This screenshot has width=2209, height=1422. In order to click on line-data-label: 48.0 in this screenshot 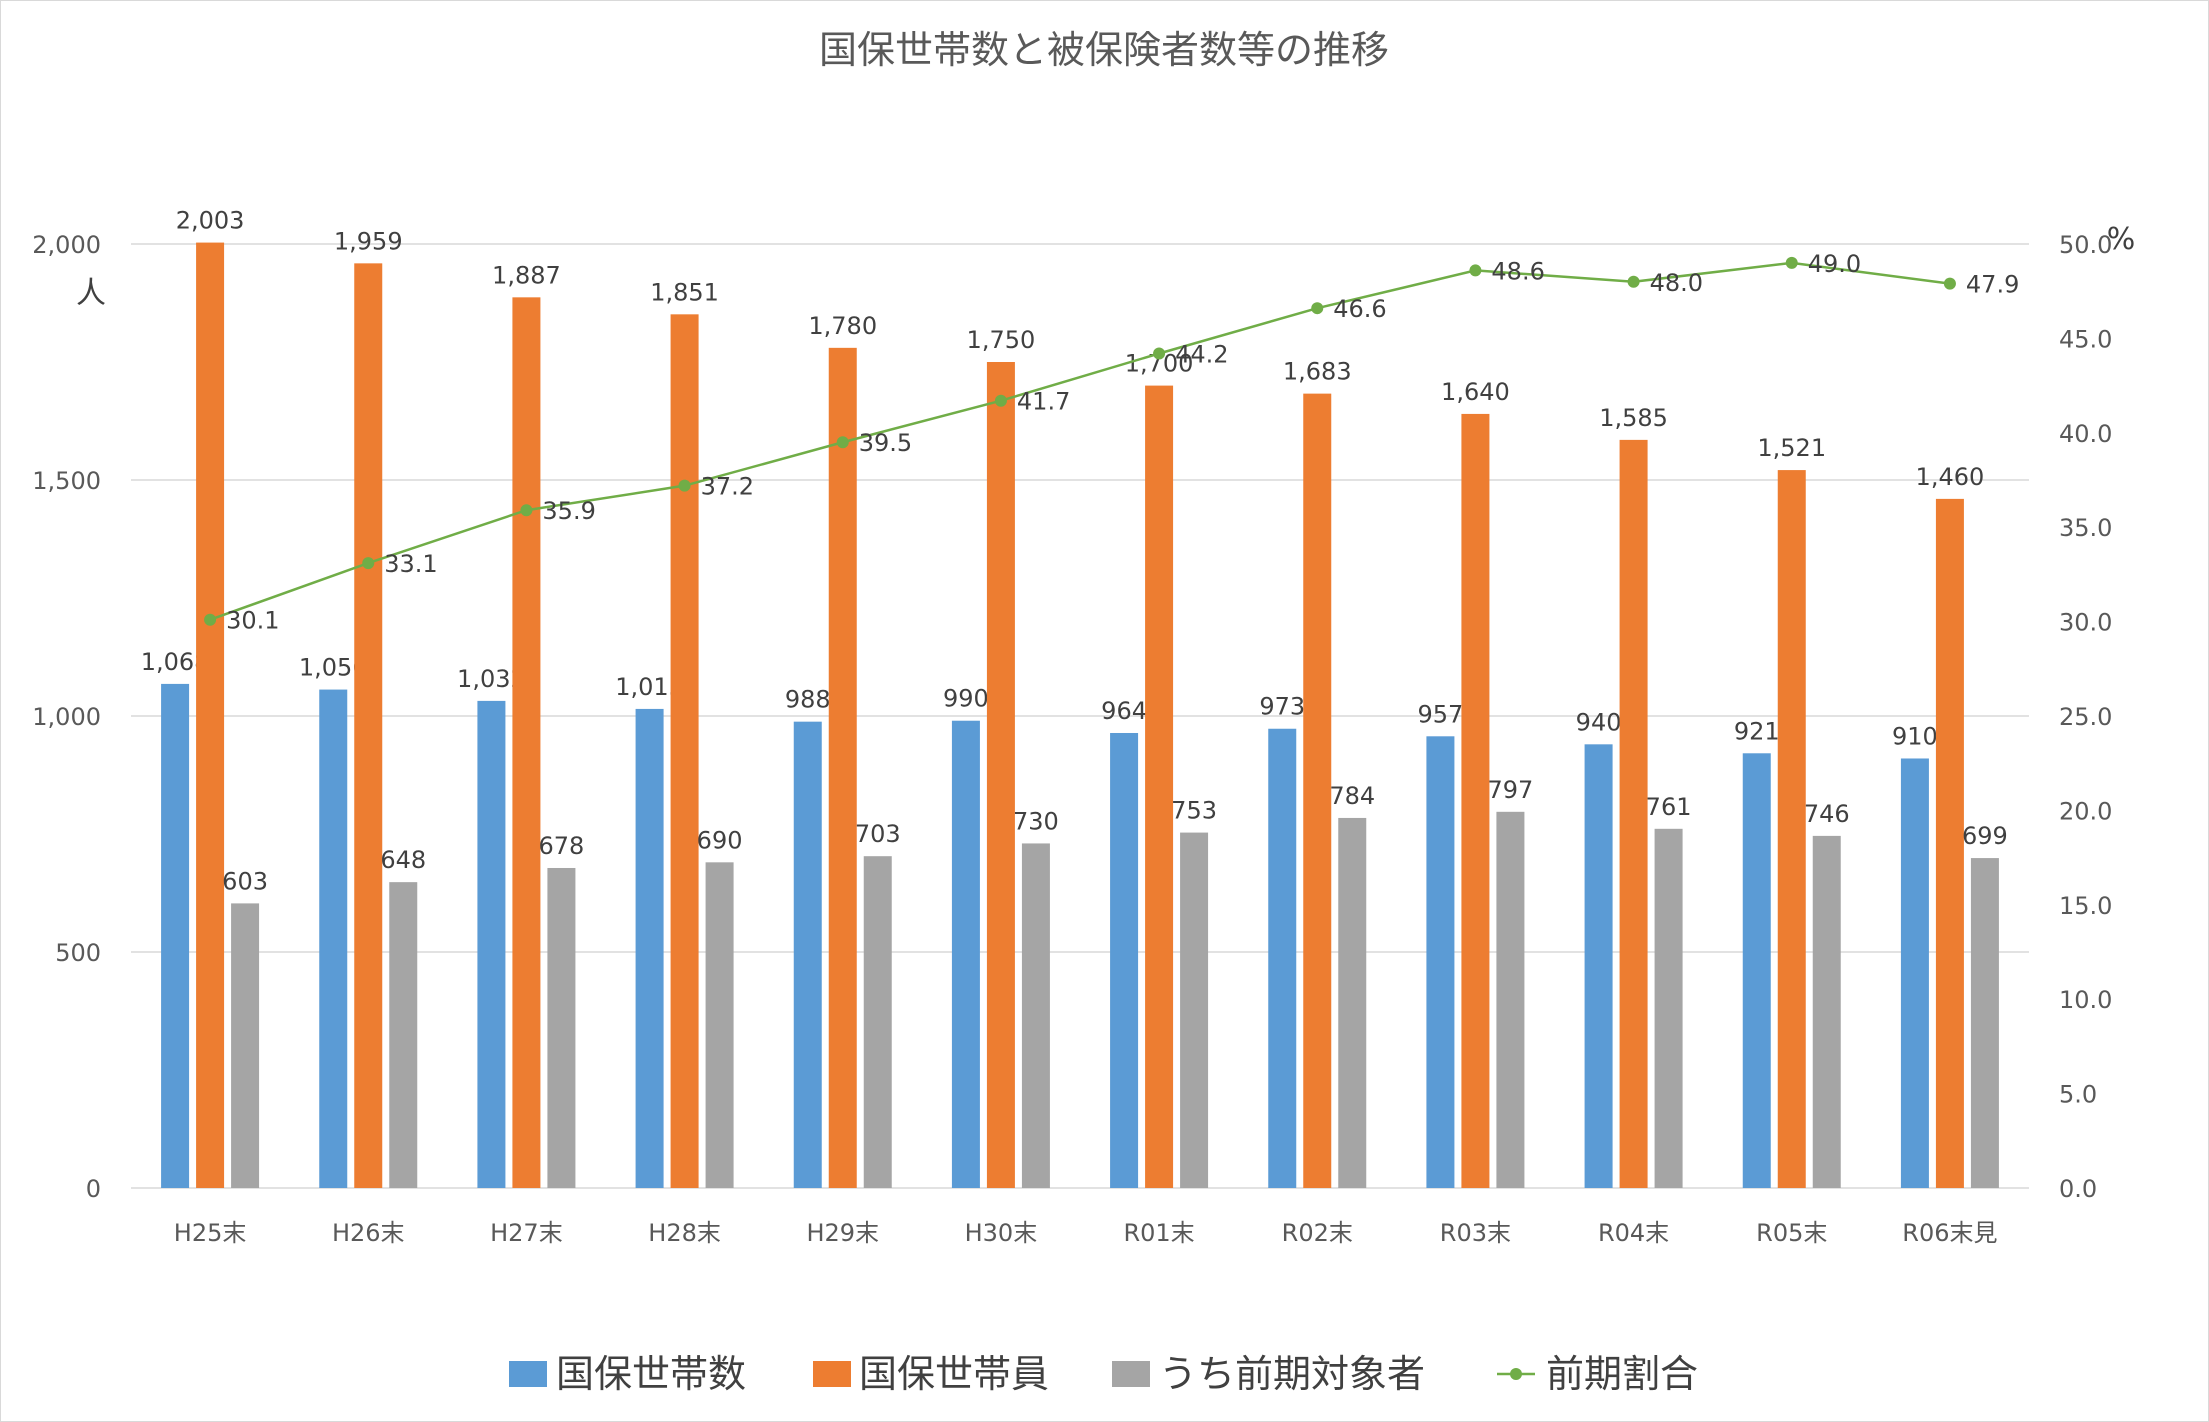, I will do `click(1676, 283)`.